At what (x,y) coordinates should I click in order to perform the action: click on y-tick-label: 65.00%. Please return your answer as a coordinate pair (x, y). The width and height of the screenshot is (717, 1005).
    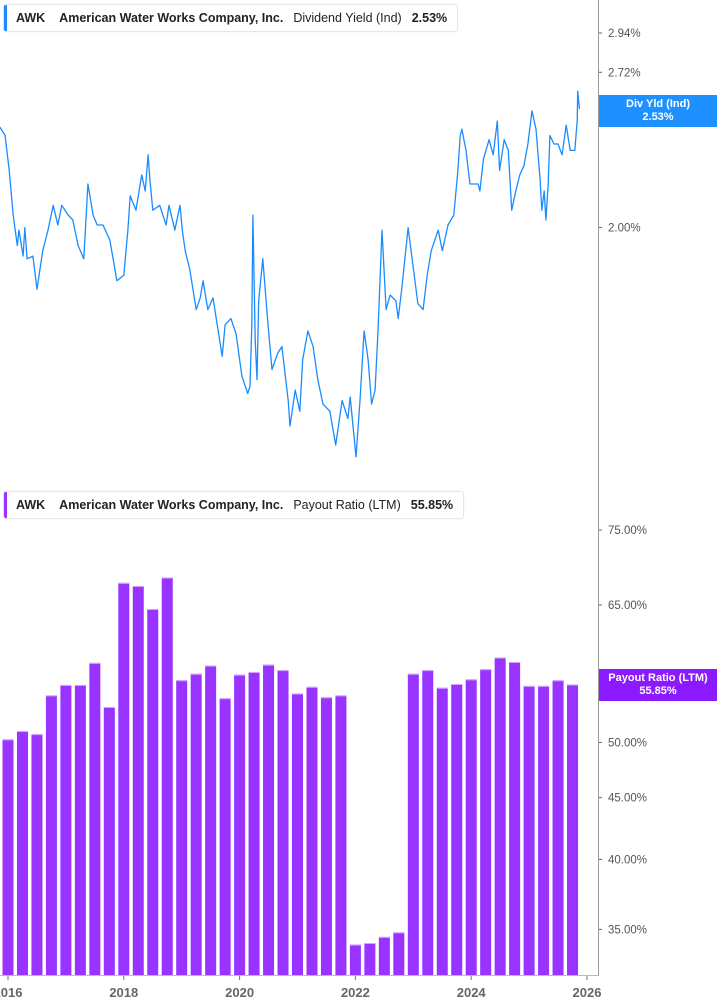
    Looking at the image, I should click on (627, 606).